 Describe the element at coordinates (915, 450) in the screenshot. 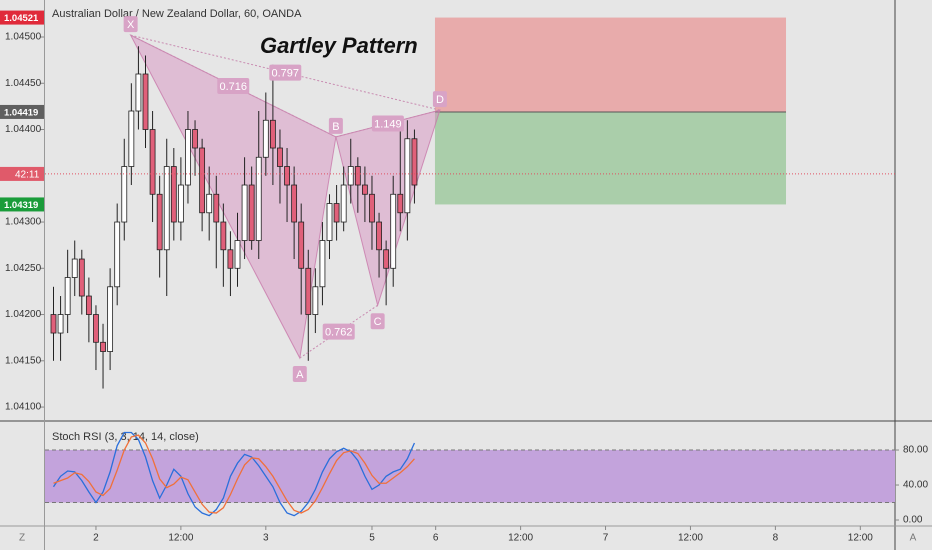

I see `y-tick-label: 80.00` at that location.